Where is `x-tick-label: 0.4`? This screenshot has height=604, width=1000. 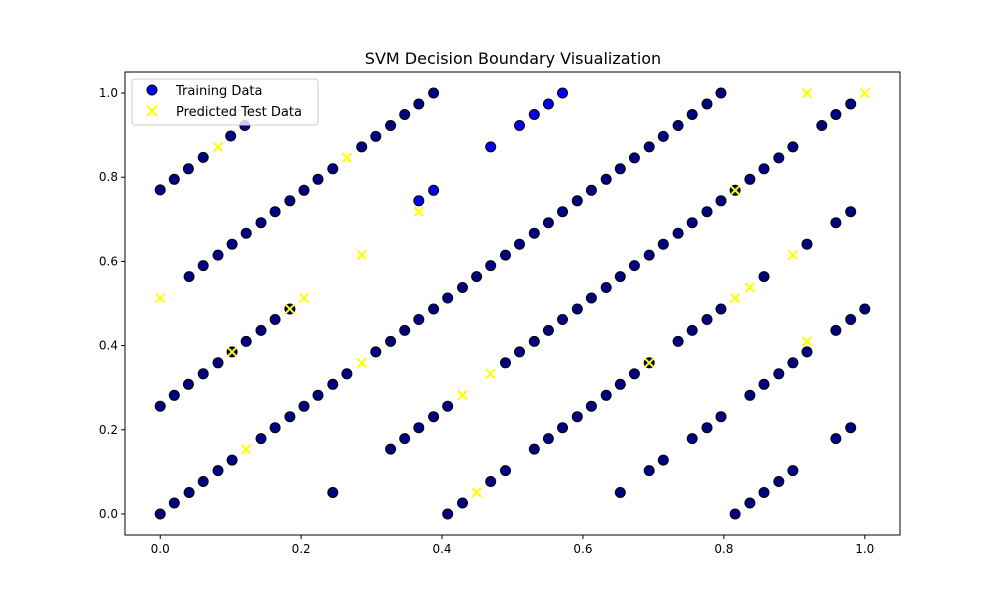
x-tick-label: 0.4 is located at coordinates (441, 549).